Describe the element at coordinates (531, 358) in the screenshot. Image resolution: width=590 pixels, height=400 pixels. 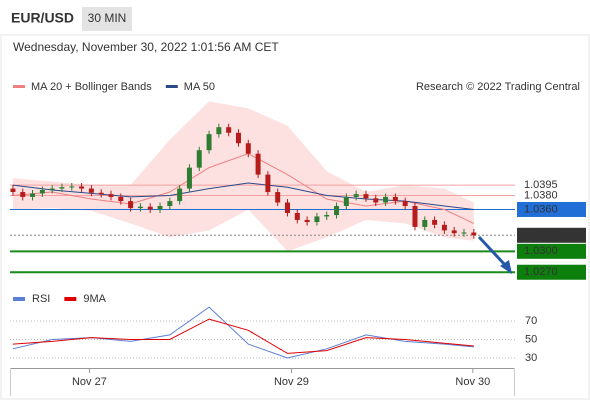
I see `y-tick-label: 30` at that location.